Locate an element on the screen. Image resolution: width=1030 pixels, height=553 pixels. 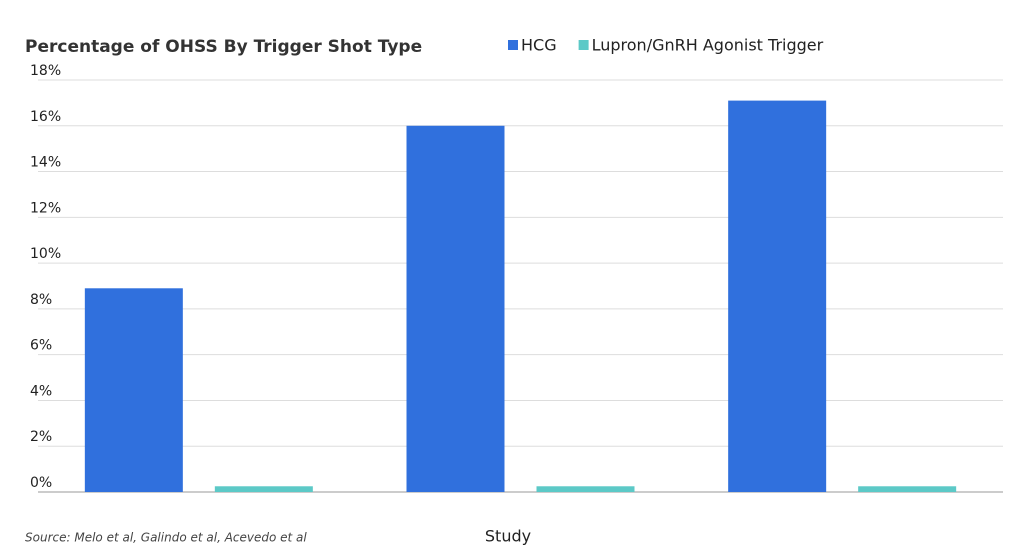
y-tick-label: 14% is located at coordinates (45, 163).